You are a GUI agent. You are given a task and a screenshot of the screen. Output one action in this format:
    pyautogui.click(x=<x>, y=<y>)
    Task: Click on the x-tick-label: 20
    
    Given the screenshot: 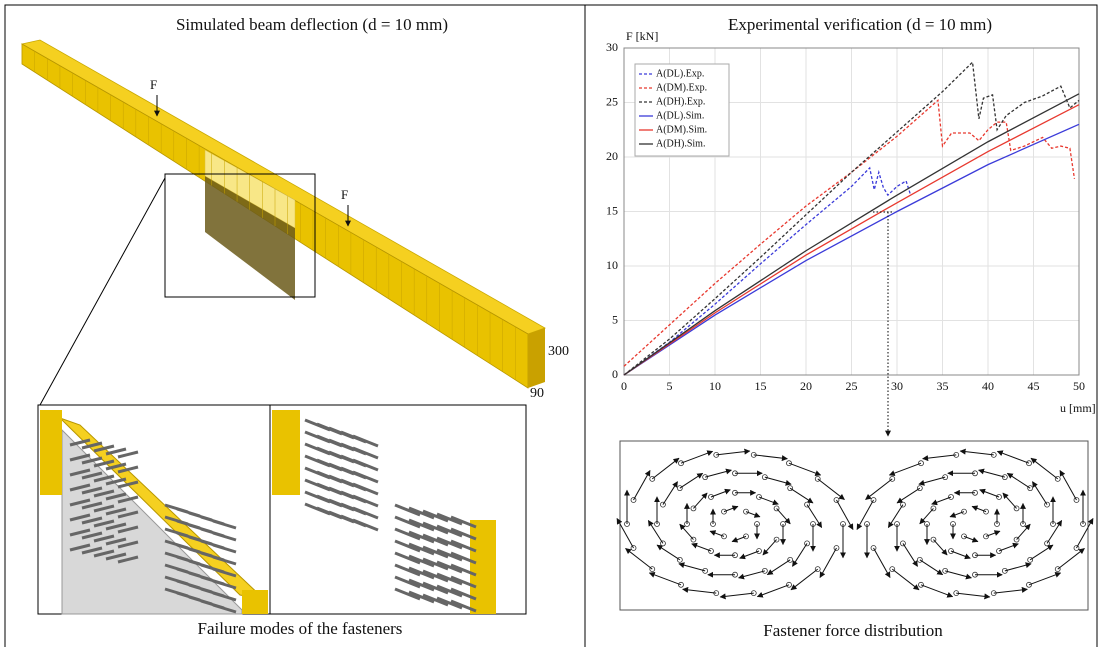 What is the action you would take?
    pyautogui.click(x=806, y=386)
    